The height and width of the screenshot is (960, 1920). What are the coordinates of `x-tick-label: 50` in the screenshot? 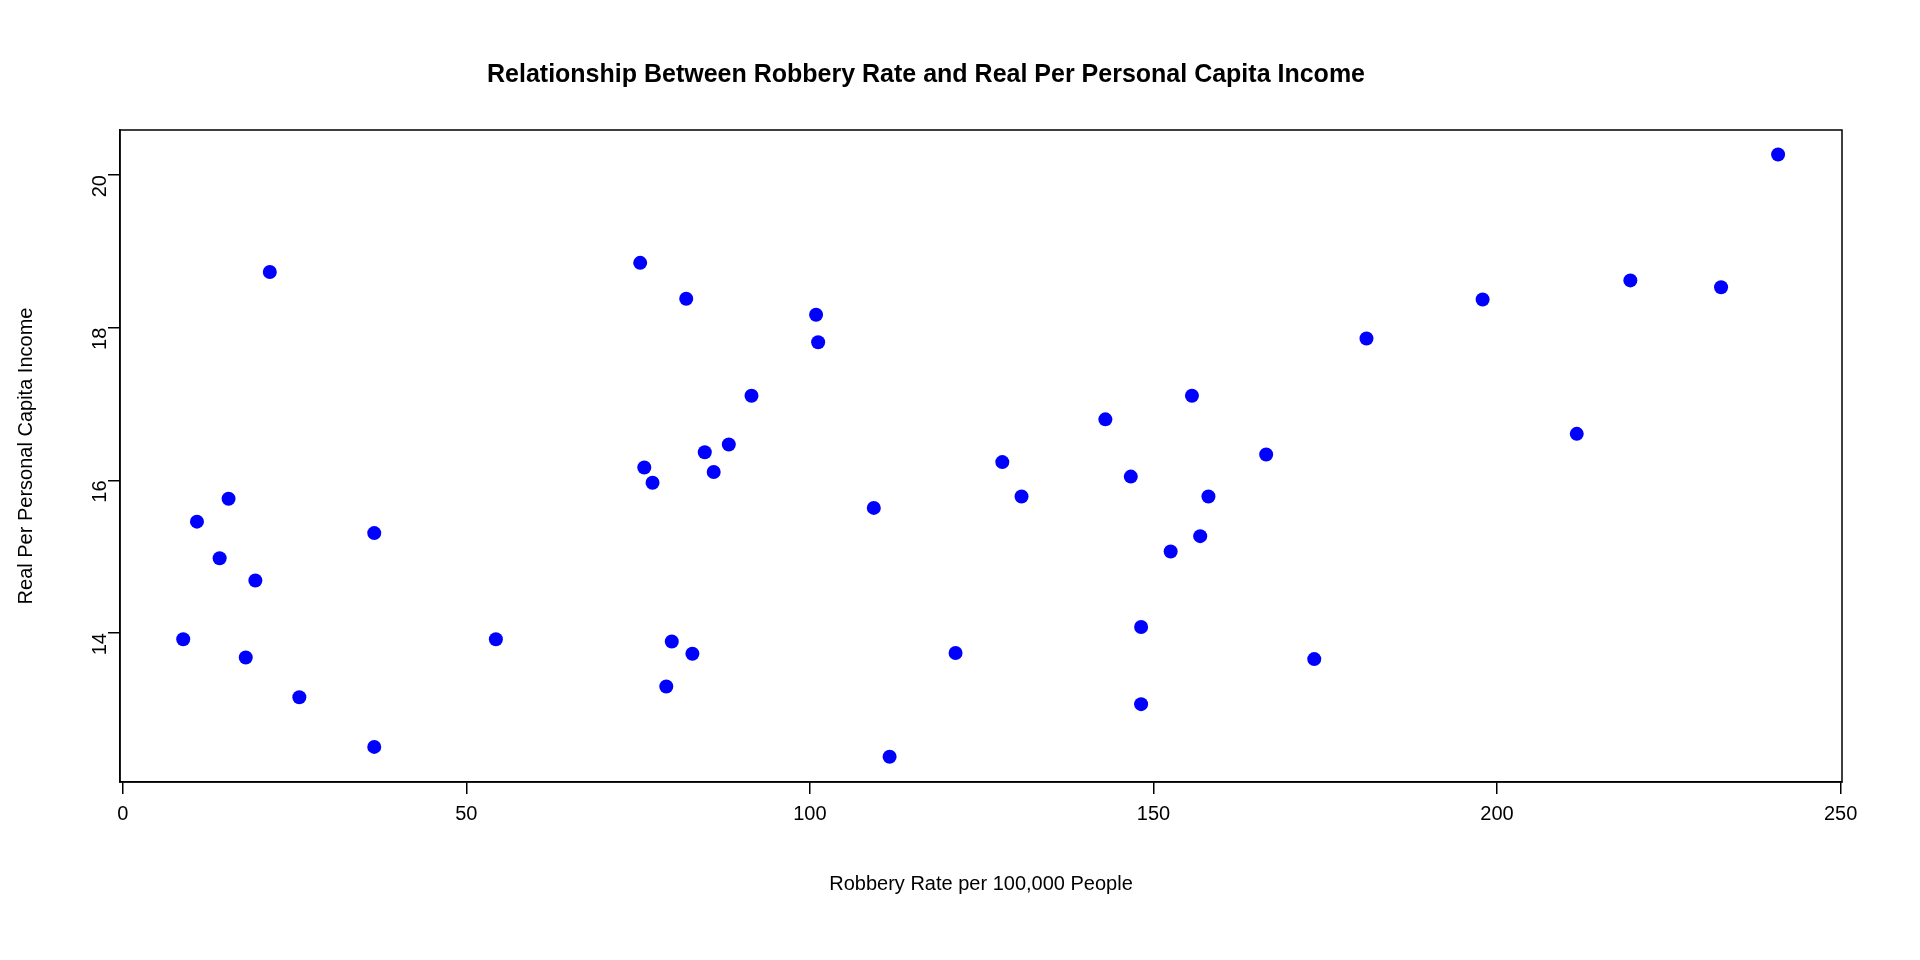 It's located at (466, 812).